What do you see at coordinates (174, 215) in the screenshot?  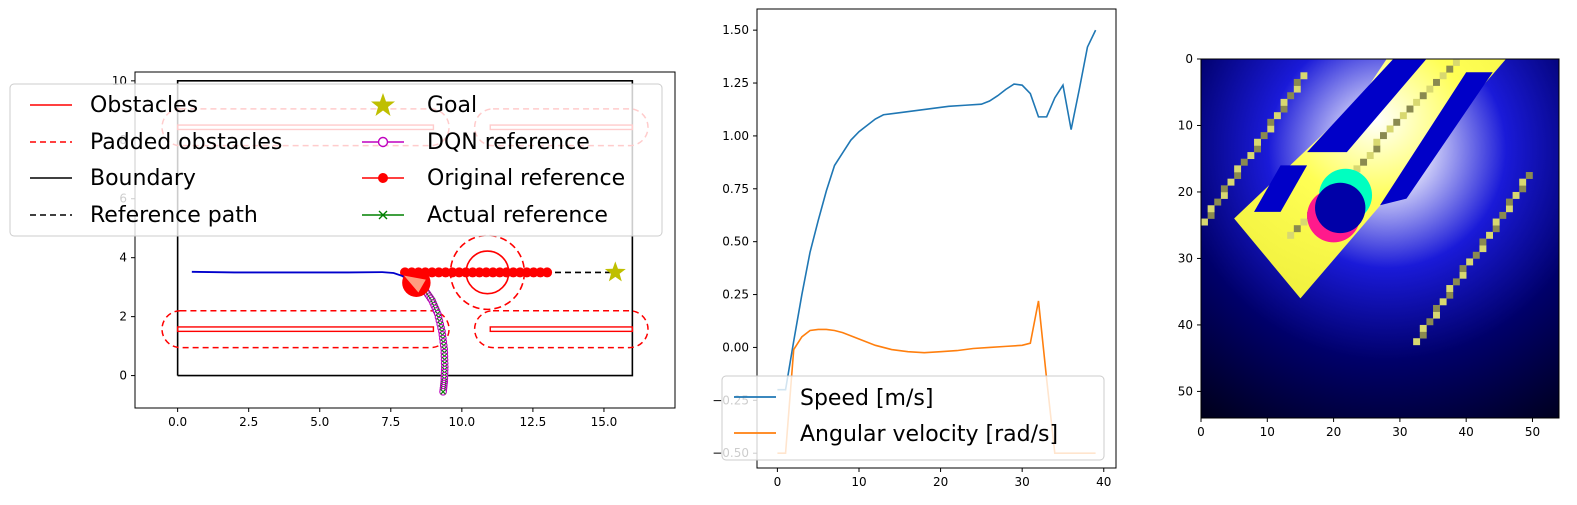 I see `legend-refpath-label: Reference path` at bounding box center [174, 215].